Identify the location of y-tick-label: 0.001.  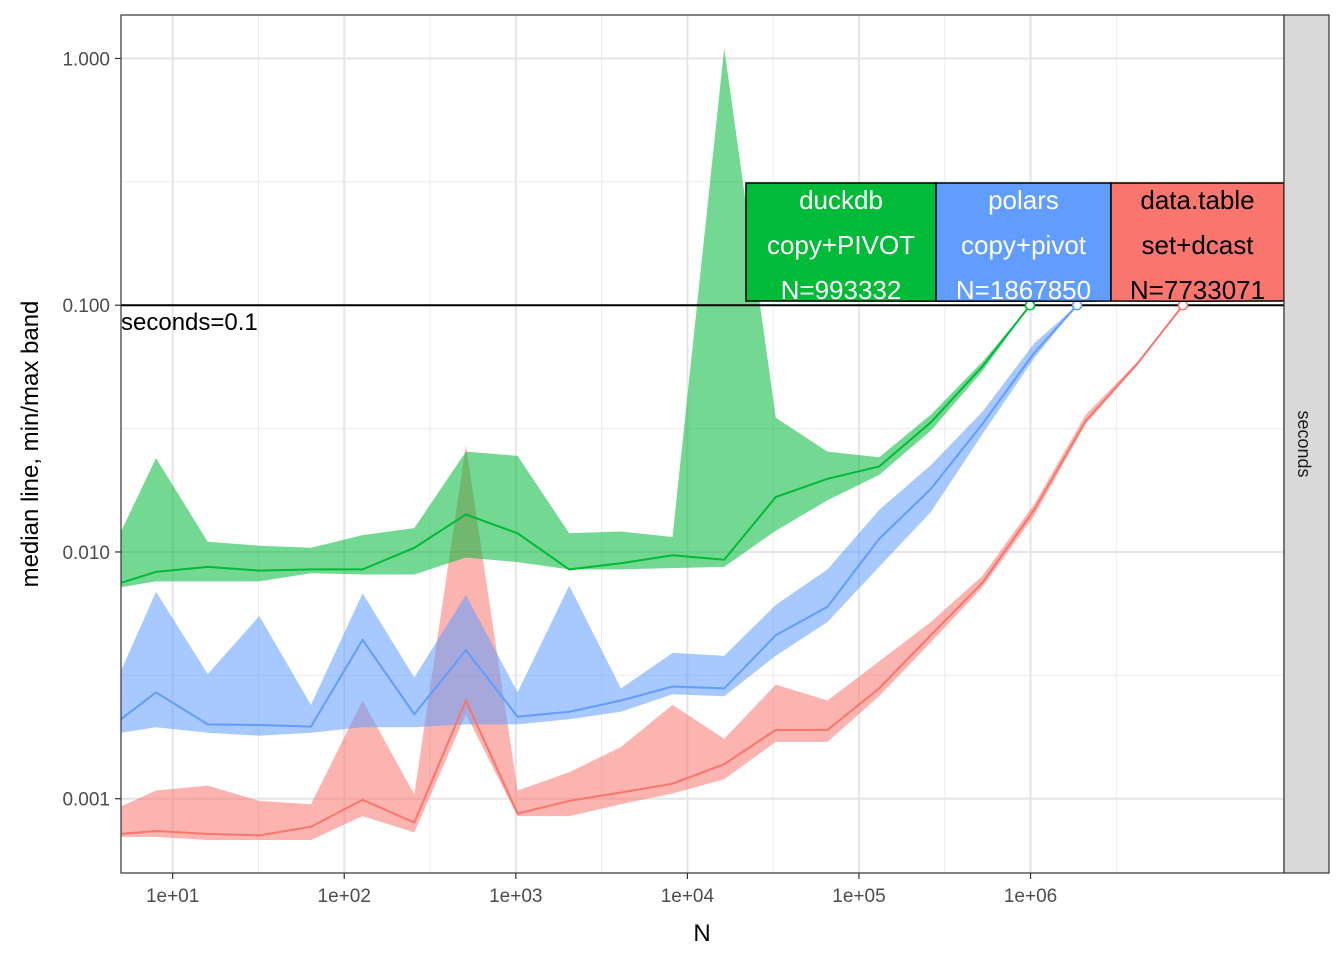
(86, 800).